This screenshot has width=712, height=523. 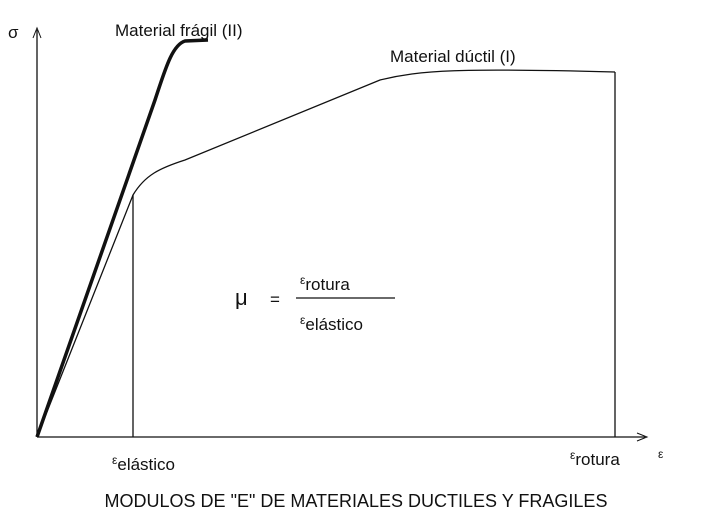 What do you see at coordinates (642, 437) in the screenshot?
I see `x-arrow` at bounding box center [642, 437].